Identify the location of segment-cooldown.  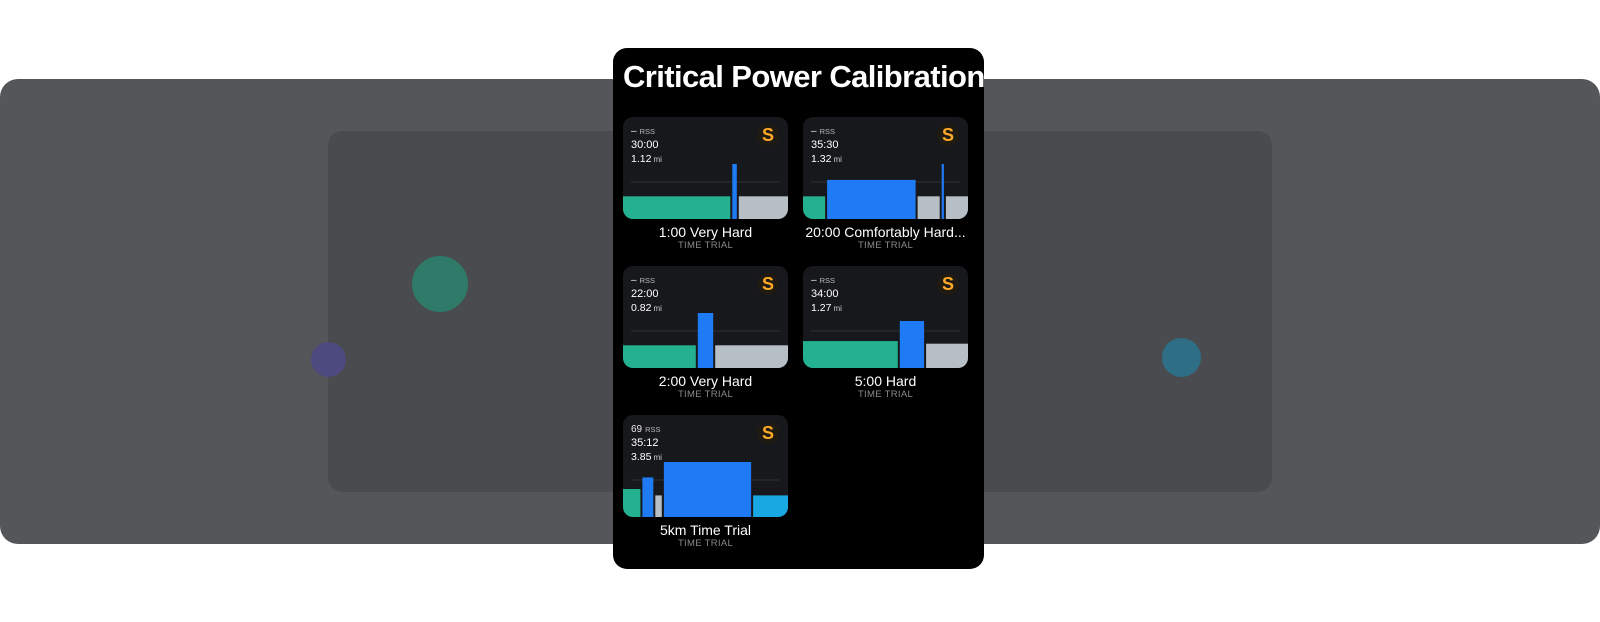
(770, 506).